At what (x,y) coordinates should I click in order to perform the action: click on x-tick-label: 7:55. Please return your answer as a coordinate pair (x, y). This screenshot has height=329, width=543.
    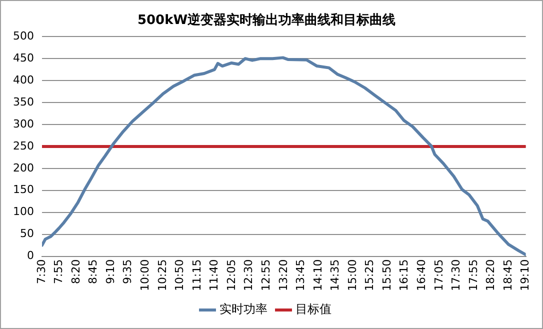
    Looking at the image, I should click on (59, 271).